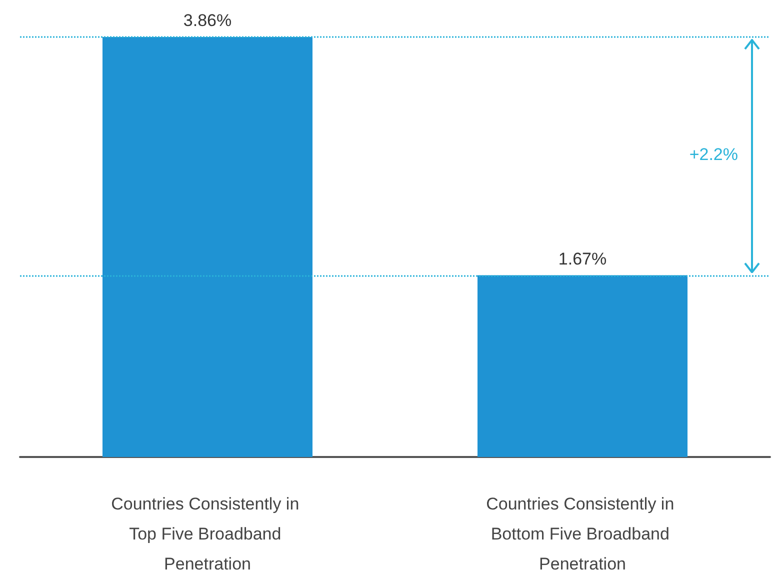  What do you see at coordinates (207, 20) in the screenshot?
I see `data-label: 3.86%` at bounding box center [207, 20].